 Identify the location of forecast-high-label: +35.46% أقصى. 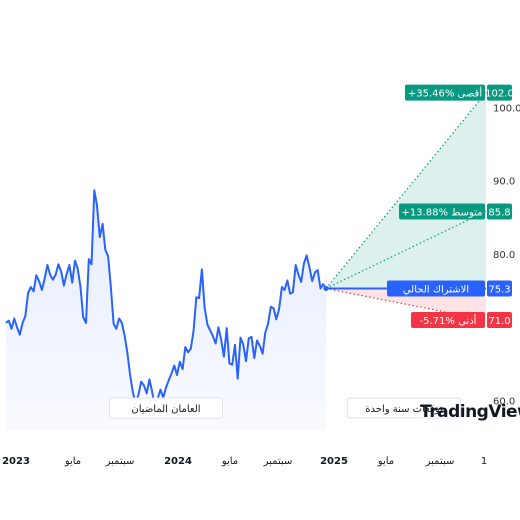
(445, 93).